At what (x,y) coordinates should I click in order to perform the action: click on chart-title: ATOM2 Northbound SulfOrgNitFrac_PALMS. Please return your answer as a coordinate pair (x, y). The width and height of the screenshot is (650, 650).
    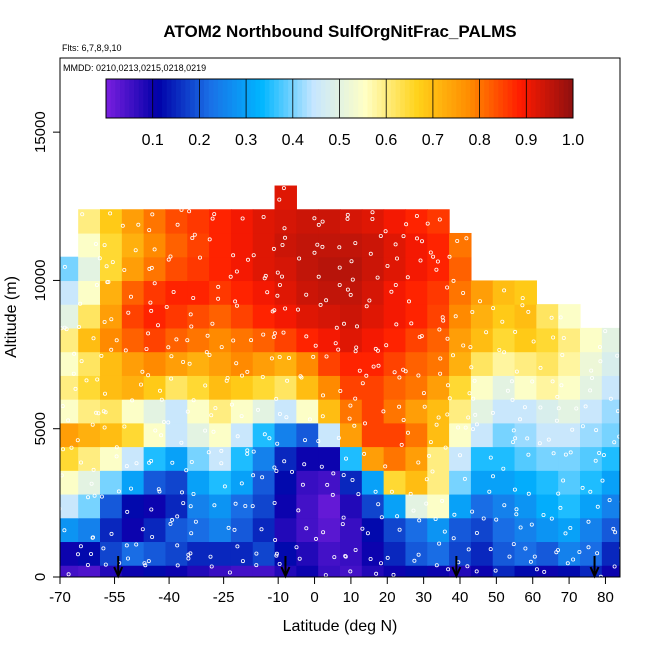
    Looking at the image, I should click on (339, 31).